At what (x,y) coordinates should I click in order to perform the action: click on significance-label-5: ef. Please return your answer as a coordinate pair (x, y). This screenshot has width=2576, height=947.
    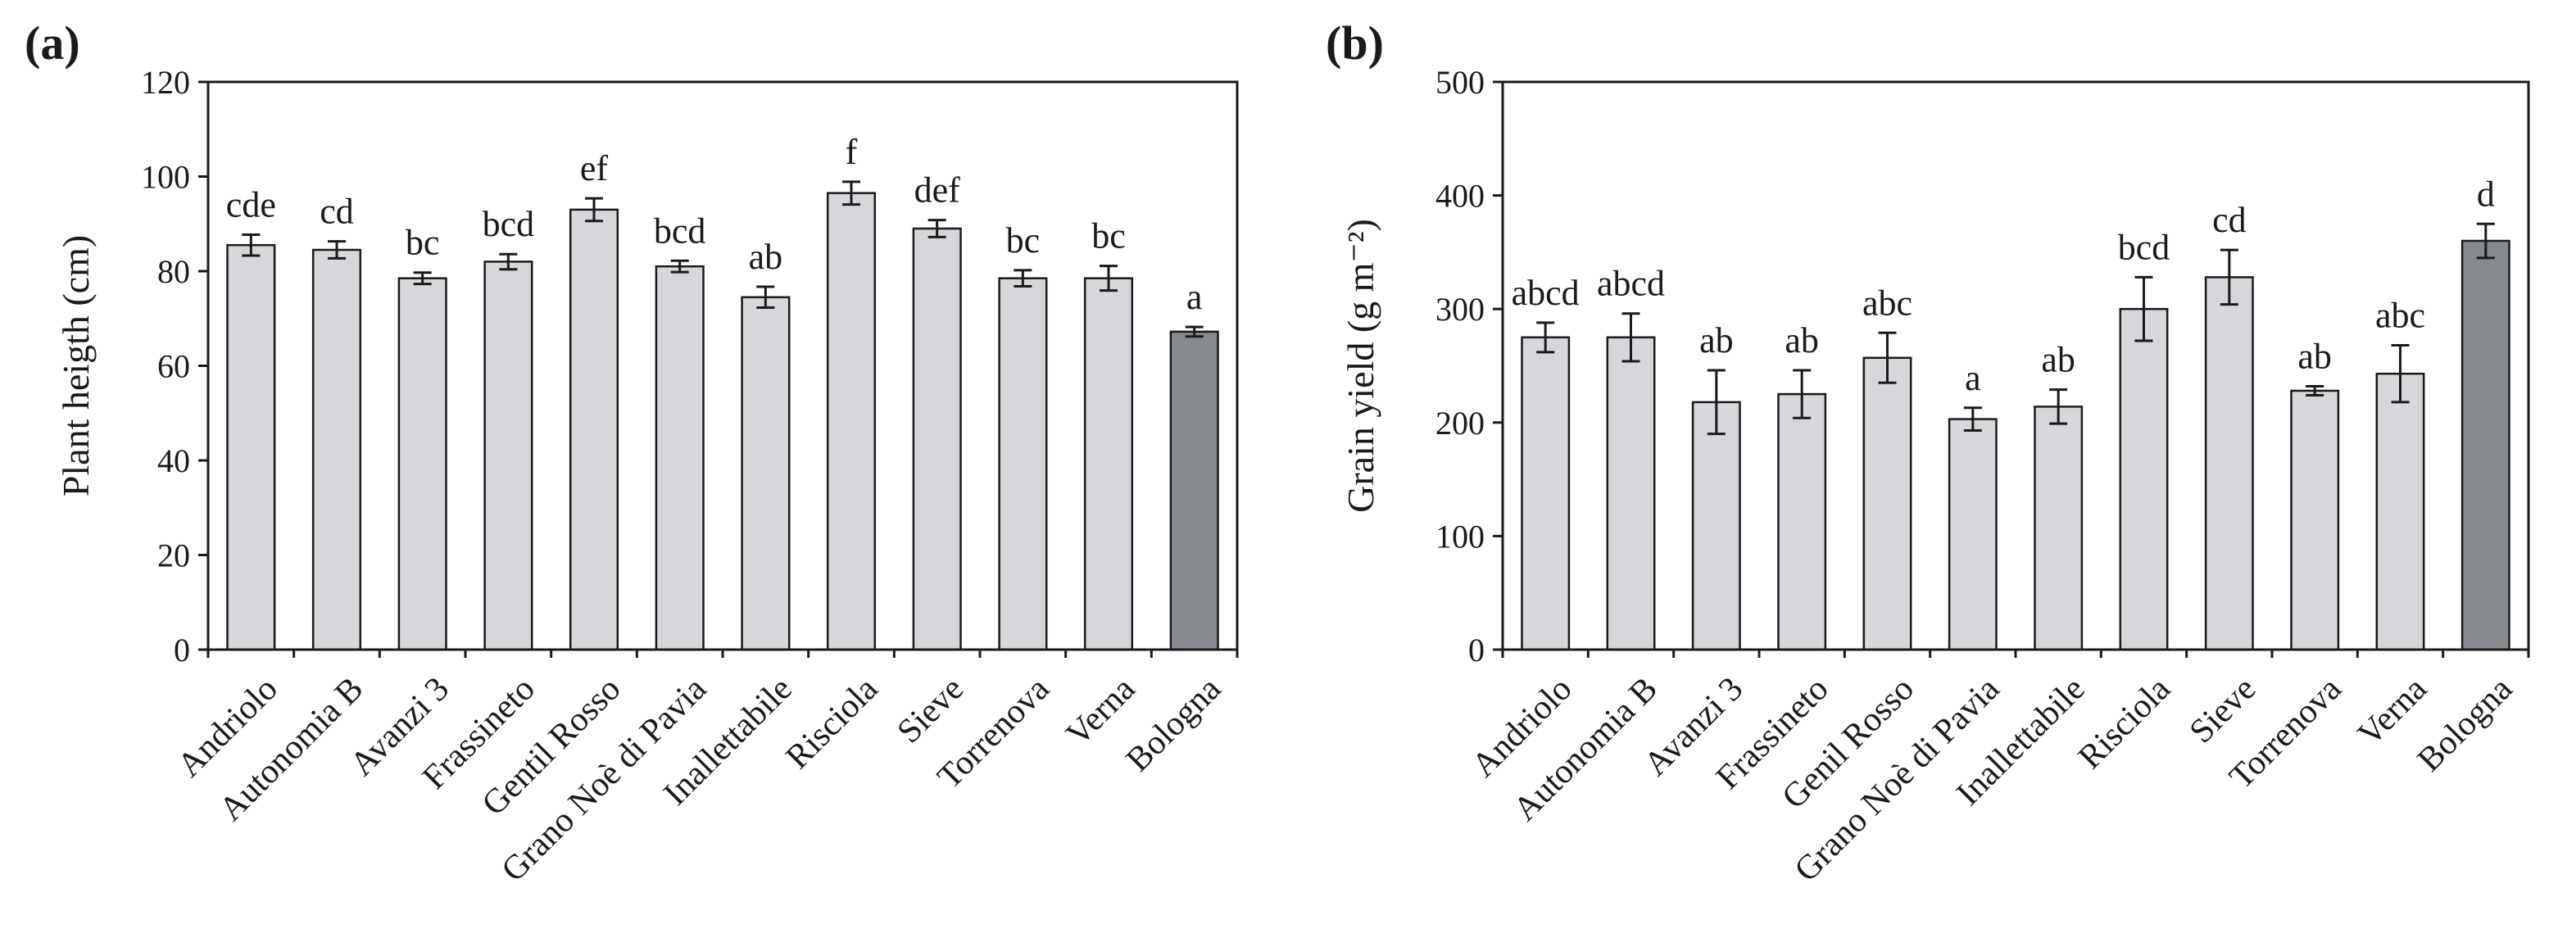
    Looking at the image, I should click on (594, 168).